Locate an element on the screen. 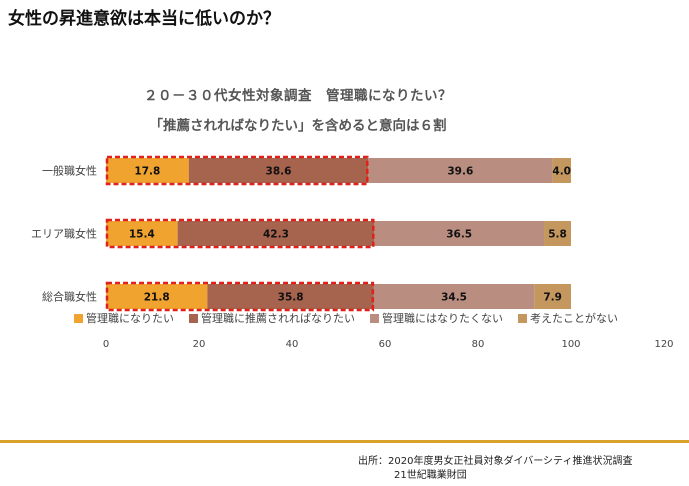 This screenshot has width=689, height=486. x-tick-label: 20 is located at coordinates (199, 344).